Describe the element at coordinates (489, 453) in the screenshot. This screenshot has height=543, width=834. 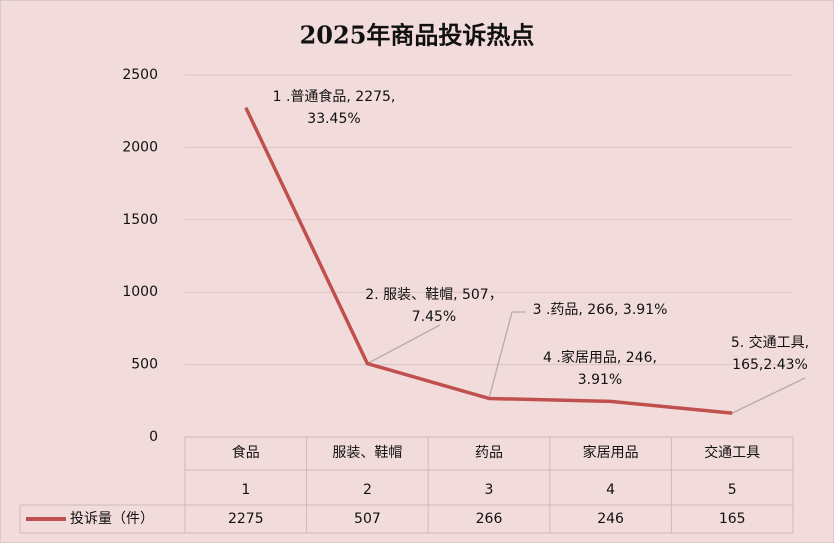
I see `x-tick-label: 药品` at that location.